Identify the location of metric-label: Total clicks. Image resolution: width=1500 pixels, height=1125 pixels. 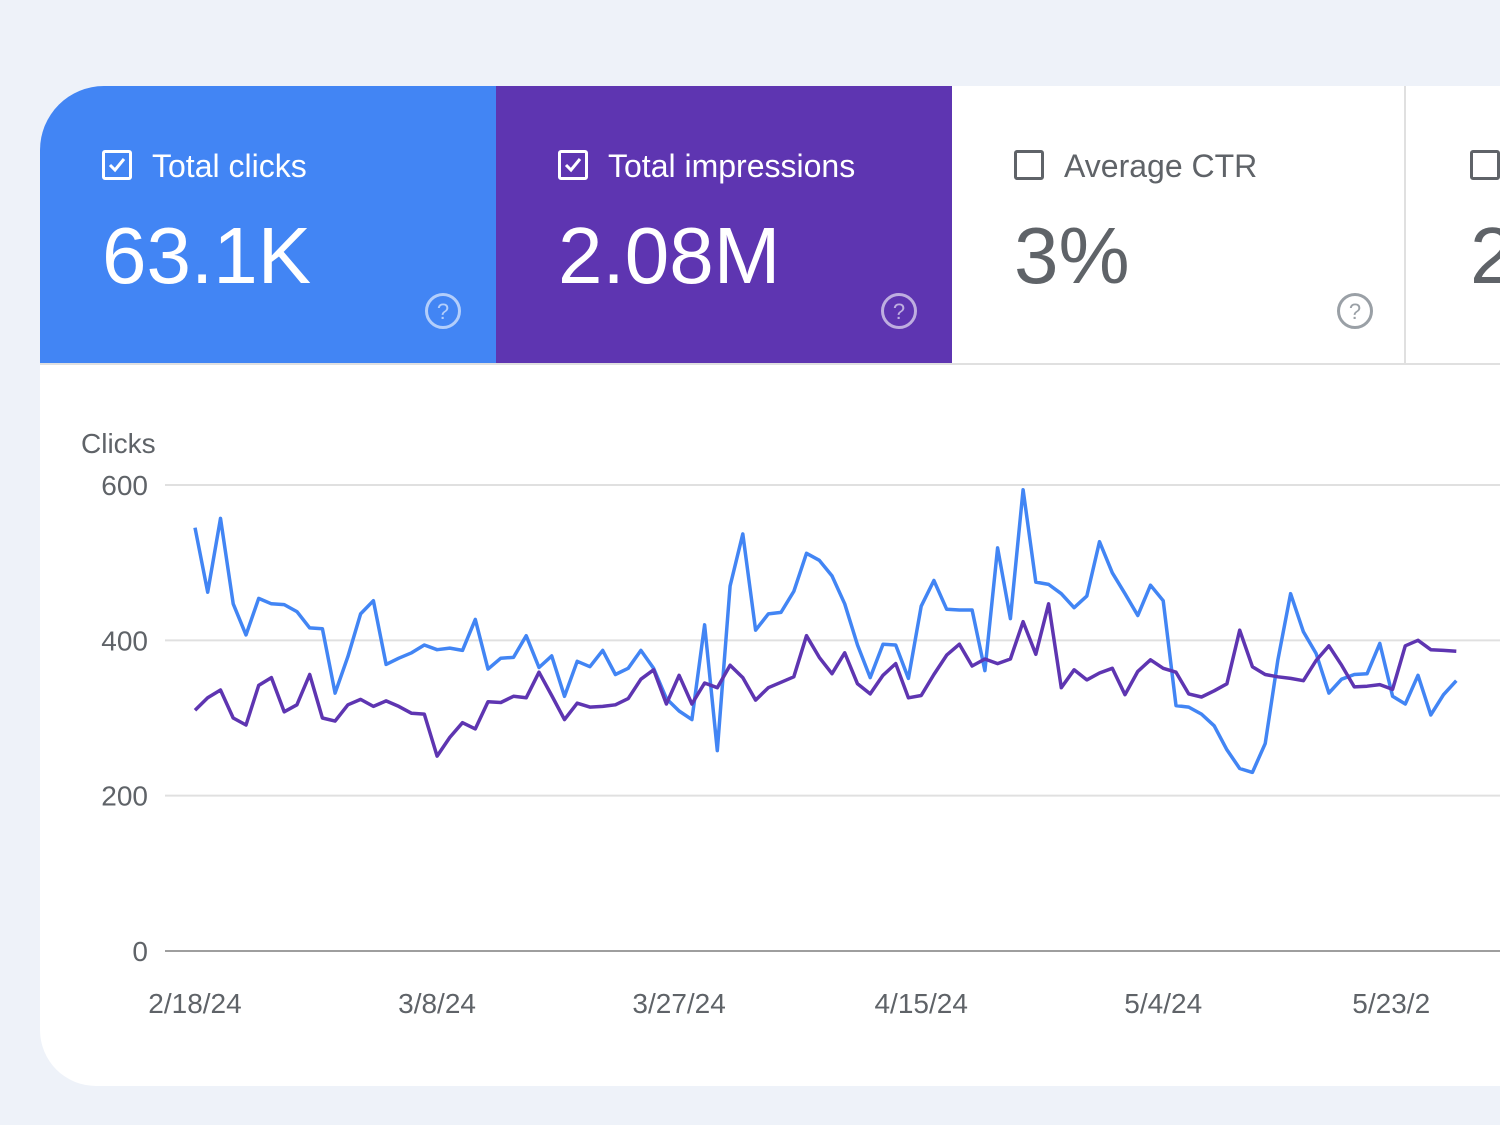
(229, 166).